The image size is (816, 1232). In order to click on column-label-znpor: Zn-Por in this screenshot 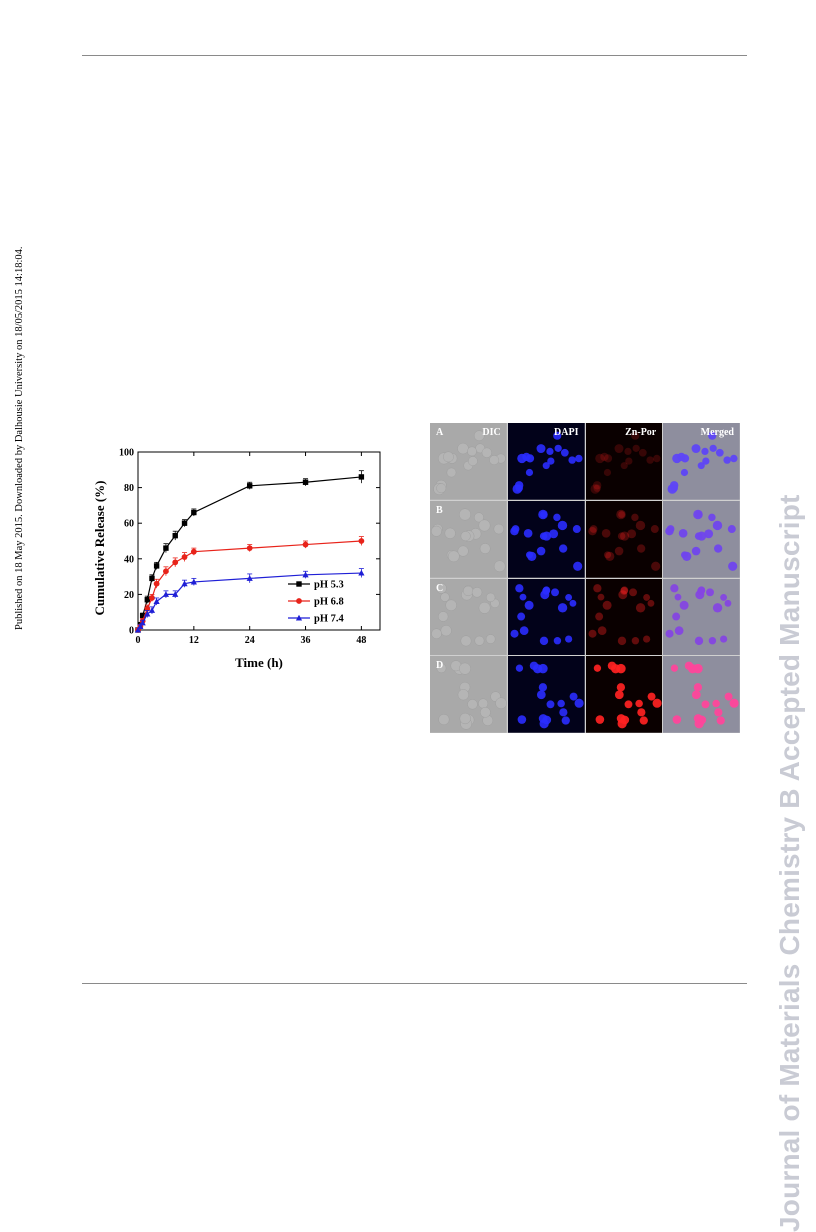, I will do `click(641, 432)`.